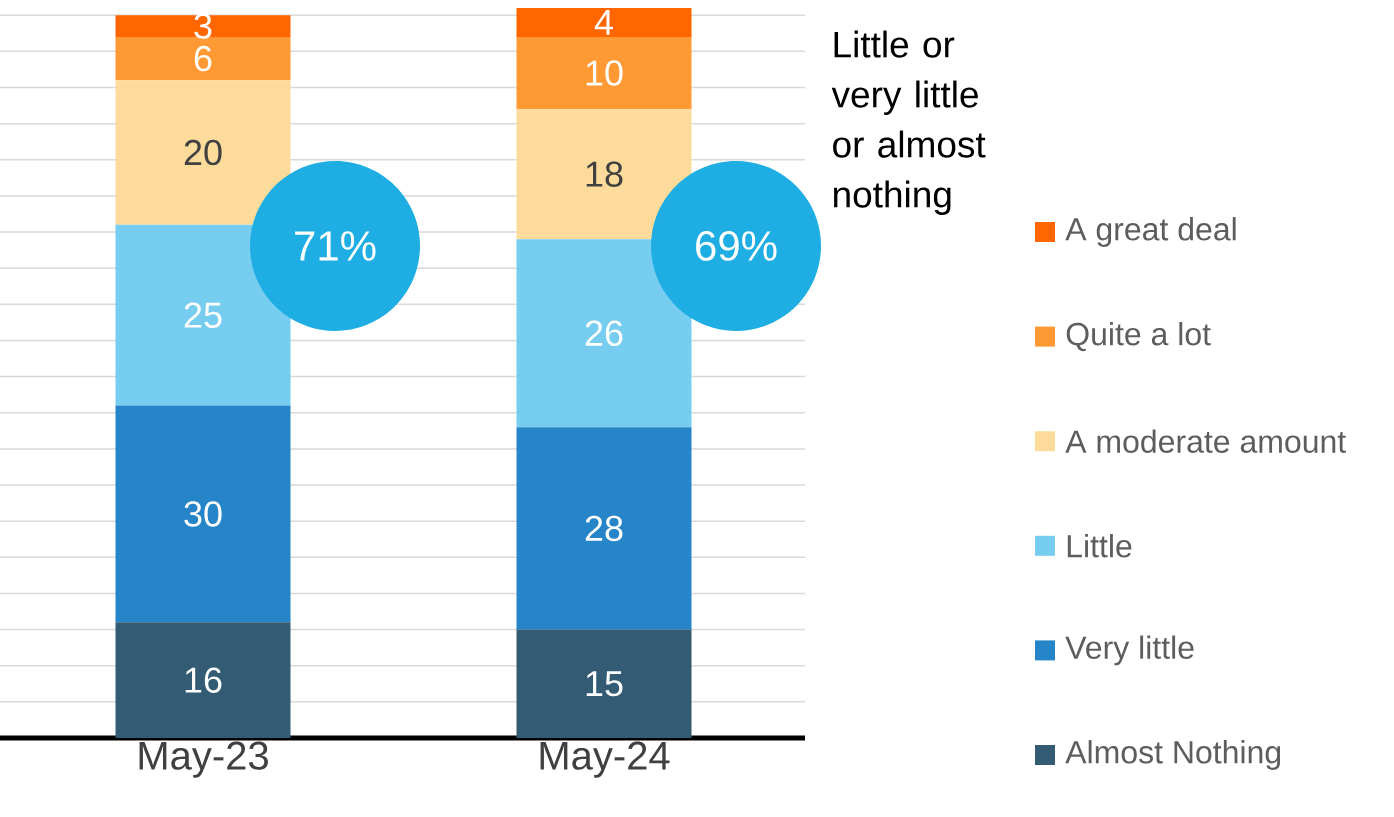 The width and height of the screenshot is (1394, 817). I want to click on x-tick-label: May-23, so click(203, 759).